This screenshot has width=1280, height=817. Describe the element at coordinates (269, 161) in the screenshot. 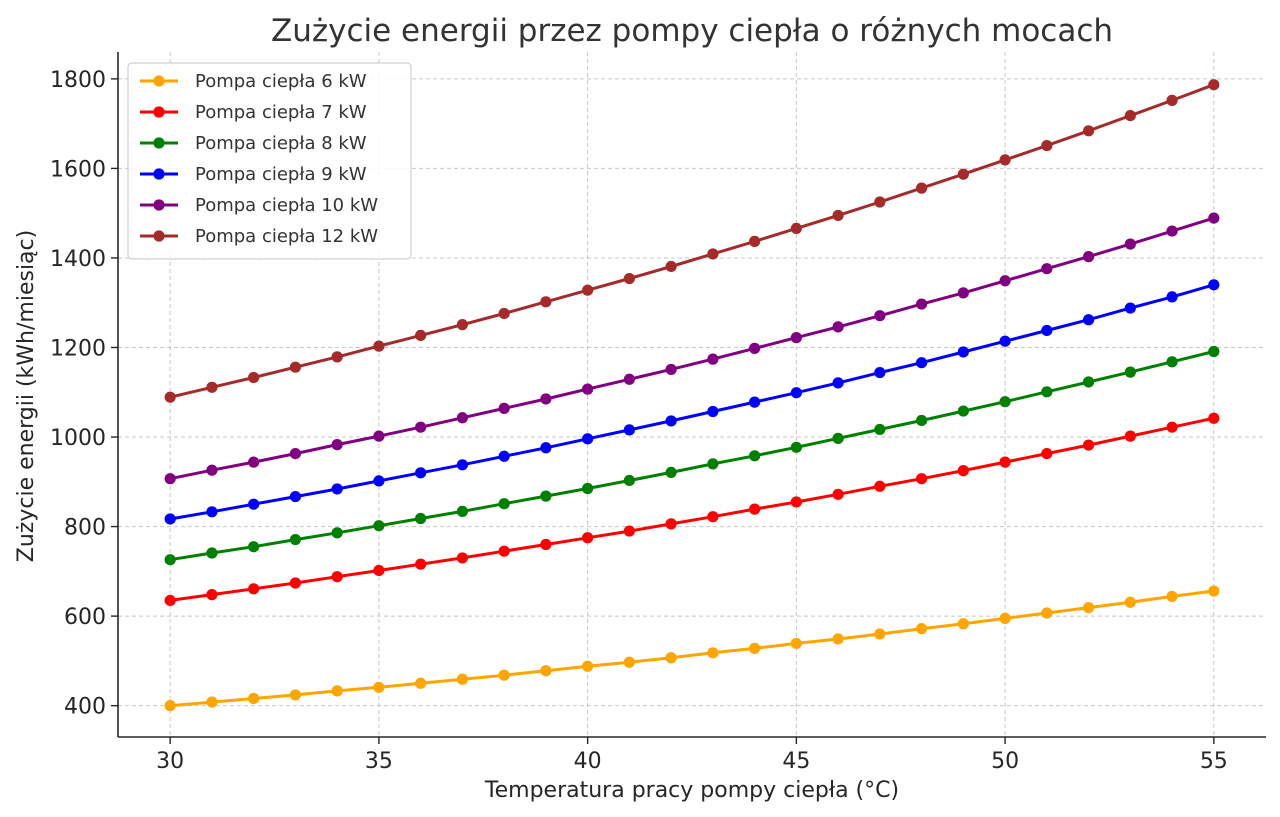

I see `legend-box` at that location.